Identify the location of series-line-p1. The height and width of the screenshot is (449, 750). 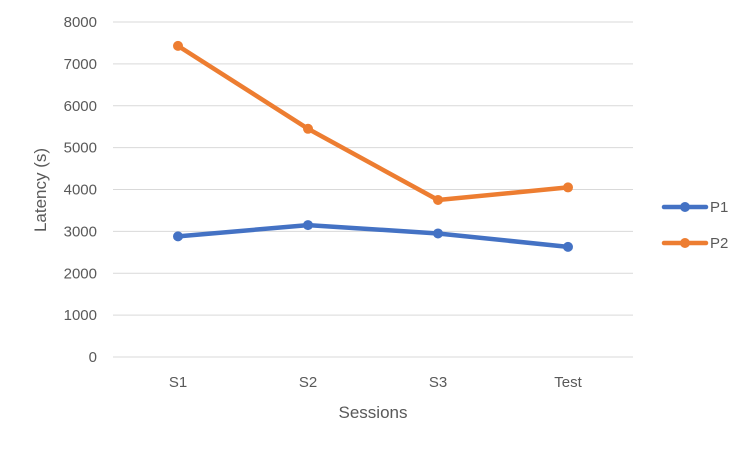
(373, 236).